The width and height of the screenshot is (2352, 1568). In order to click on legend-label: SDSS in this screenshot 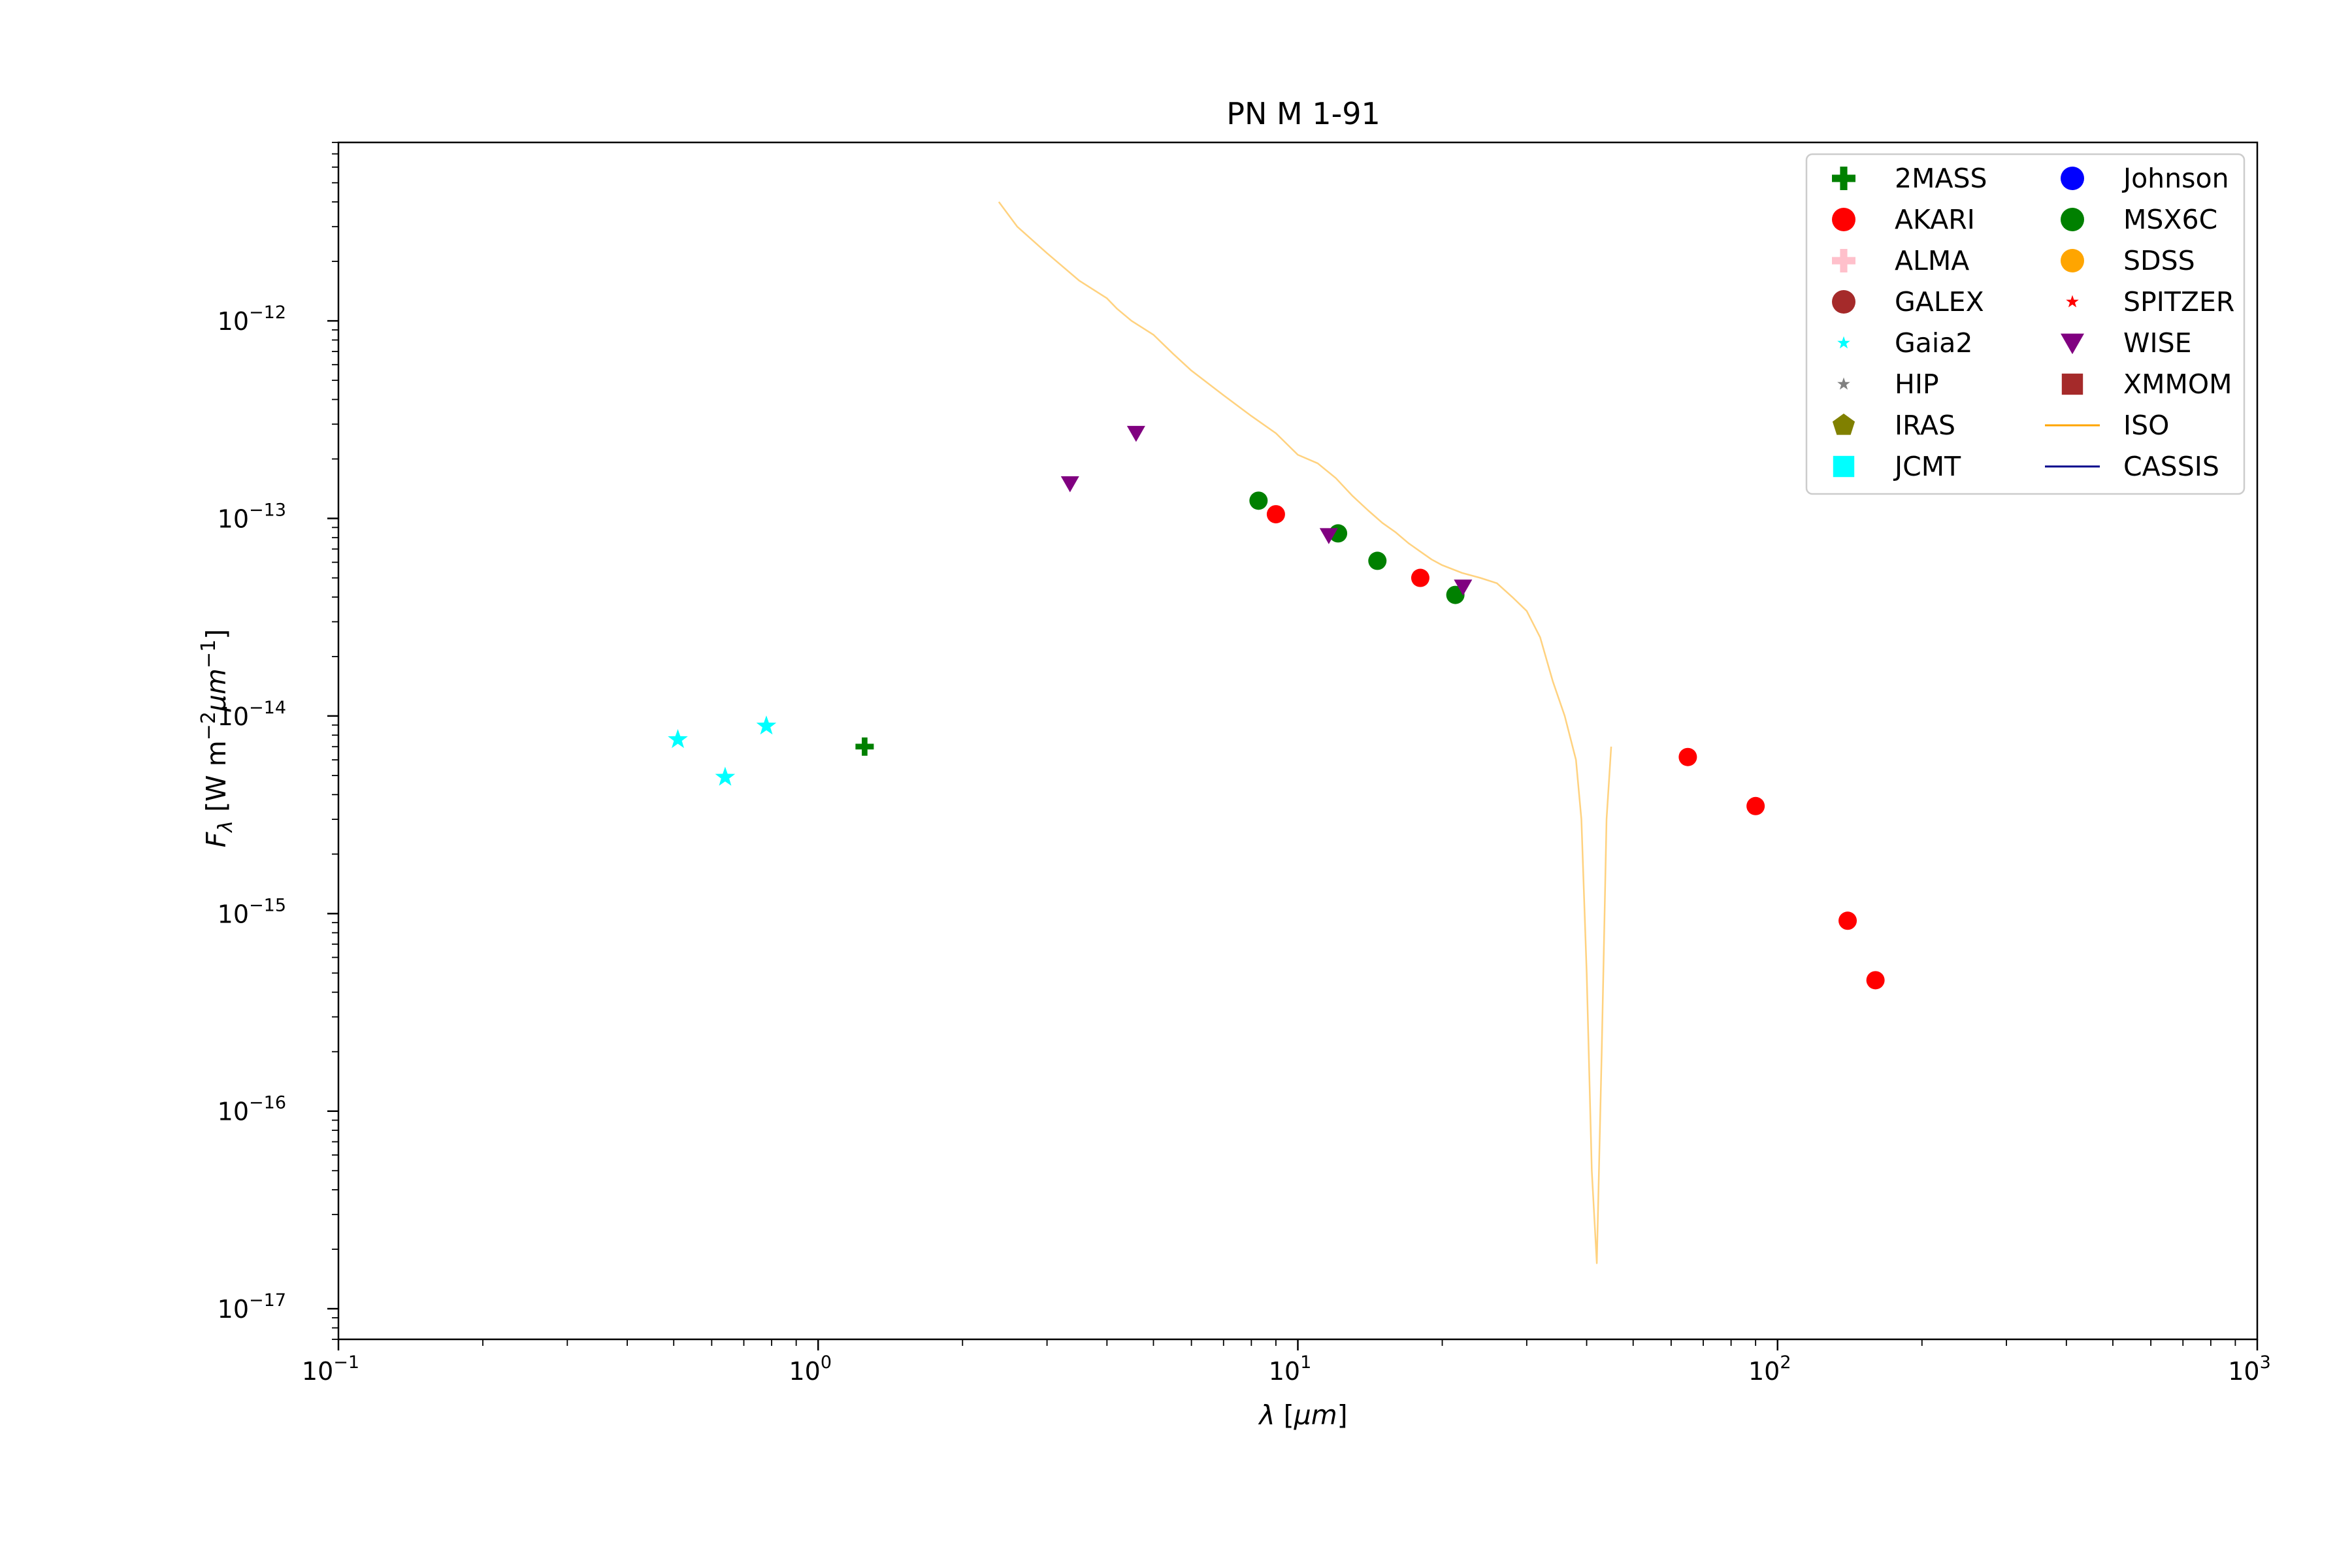, I will do `click(2159, 260)`.